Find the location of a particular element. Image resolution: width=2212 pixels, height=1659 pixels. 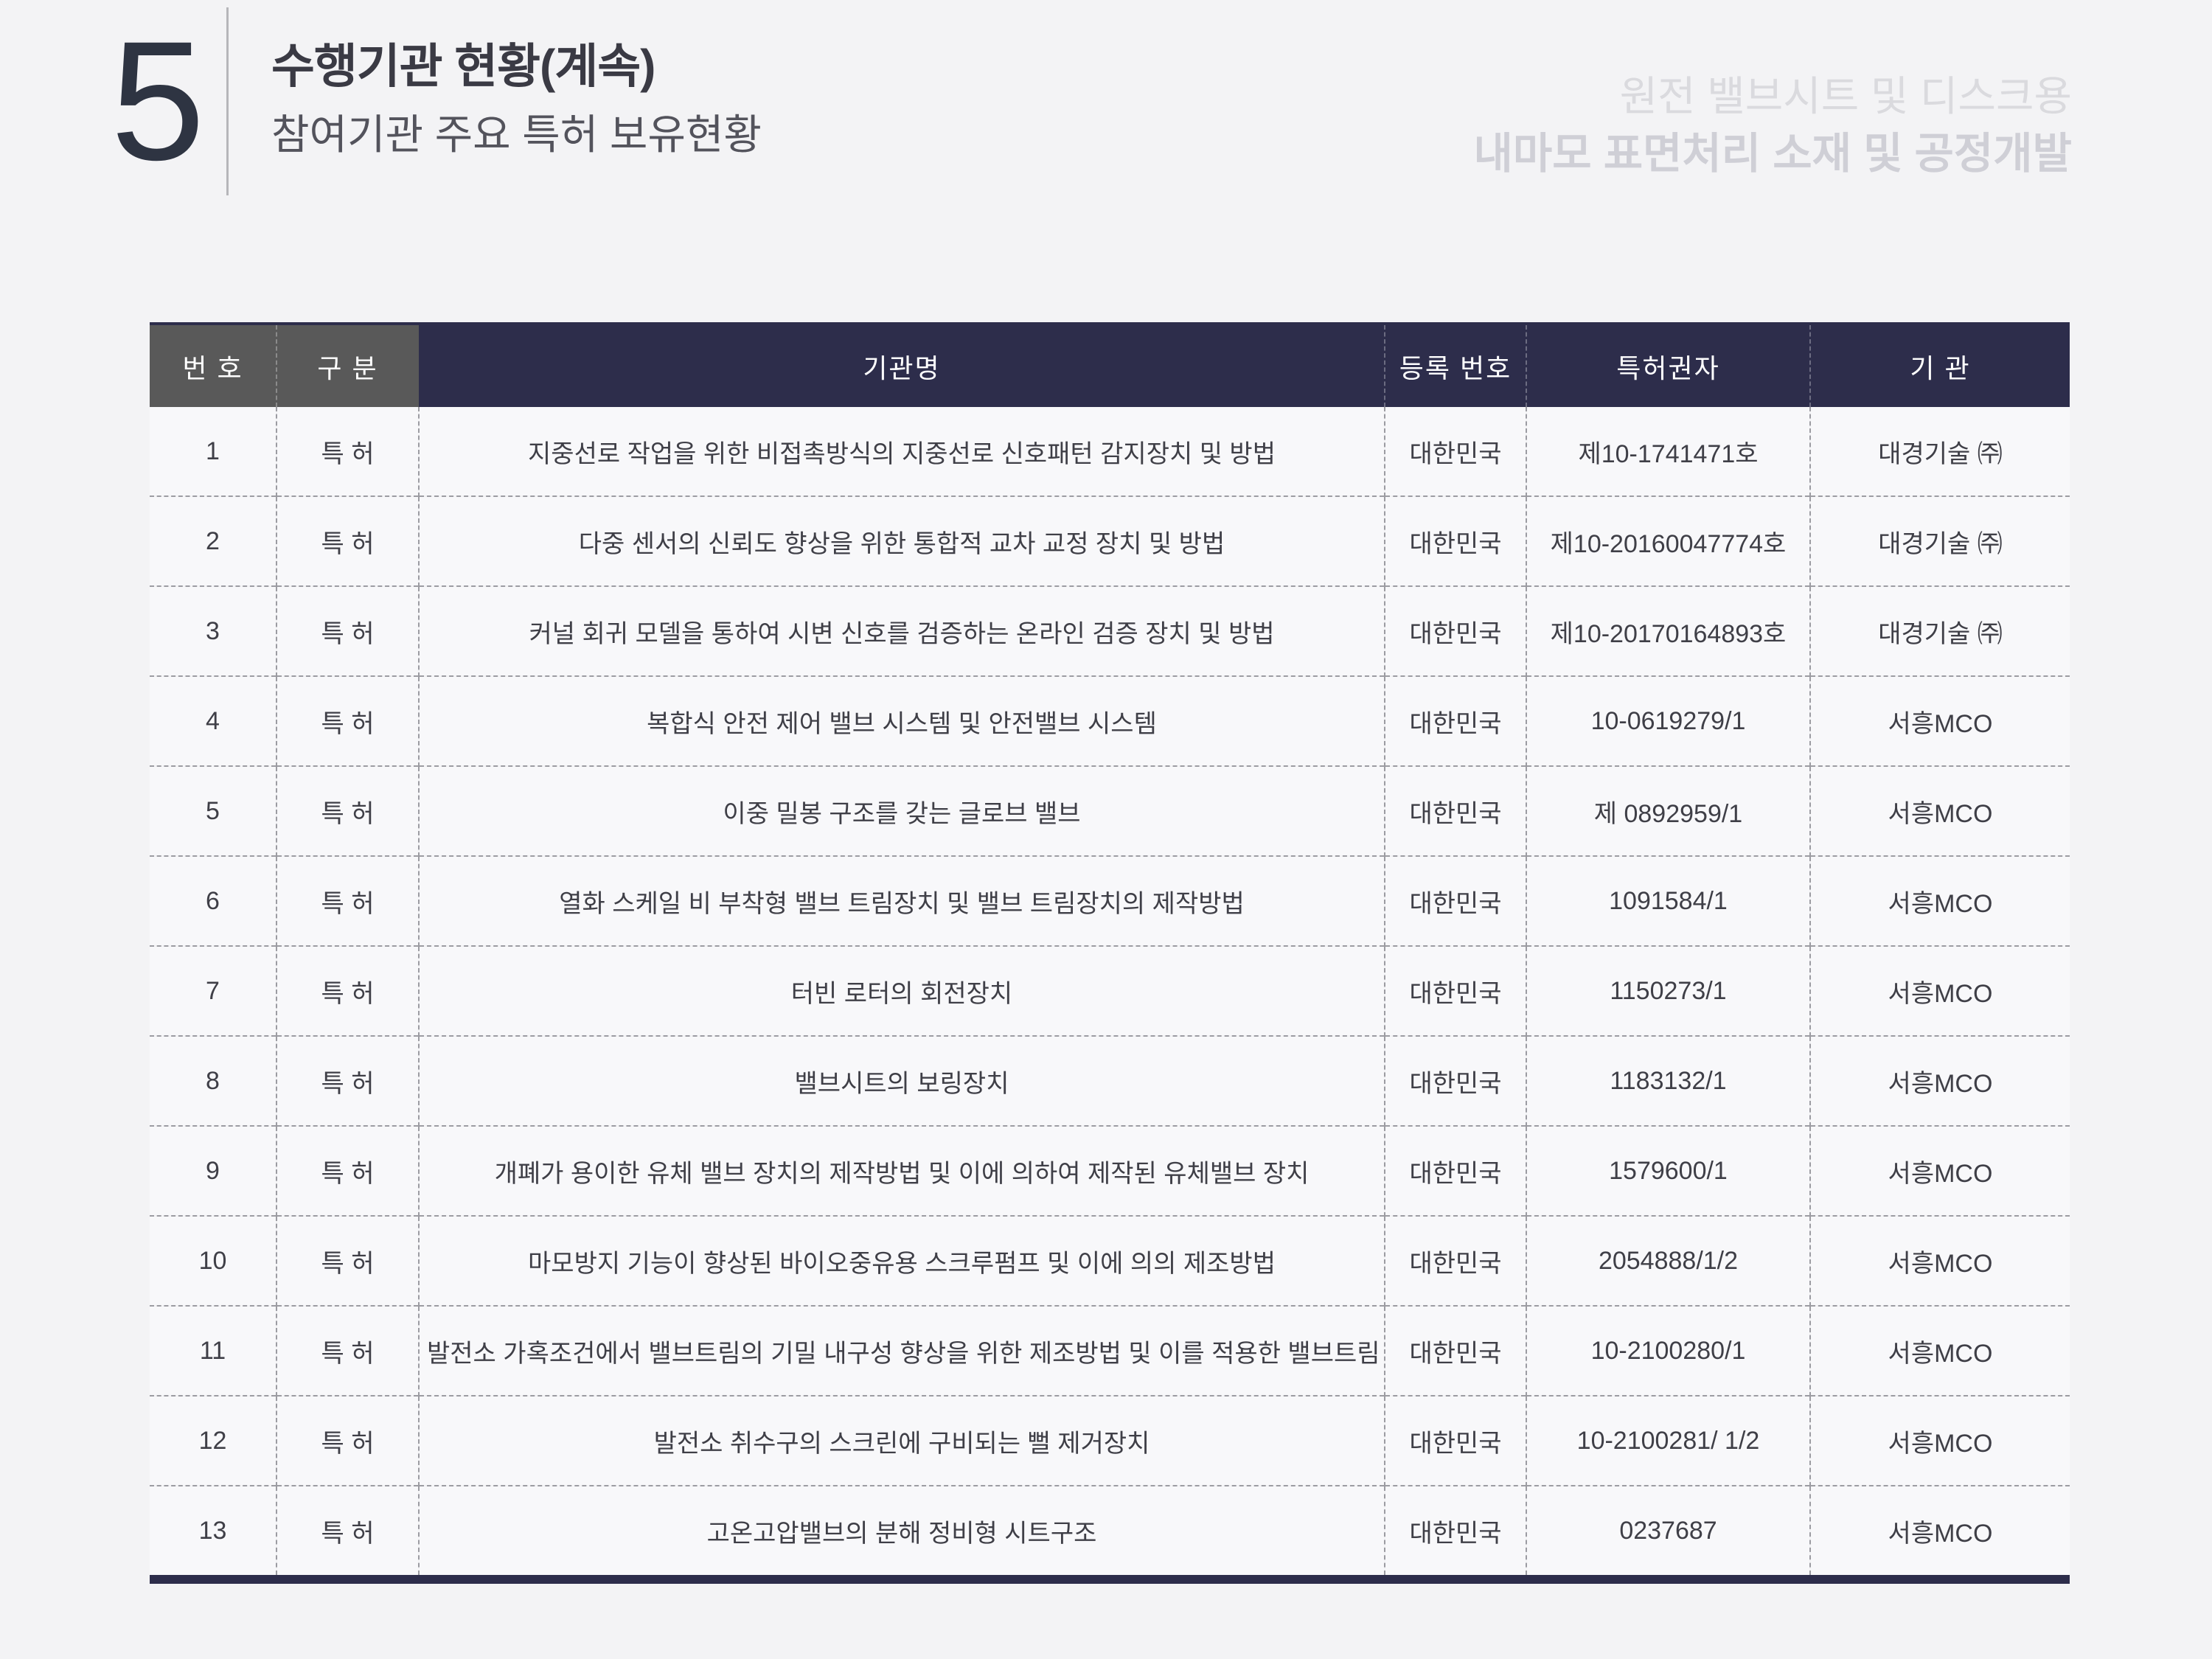

cell-number: 2054888/1/2 is located at coordinates (1668, 1260).